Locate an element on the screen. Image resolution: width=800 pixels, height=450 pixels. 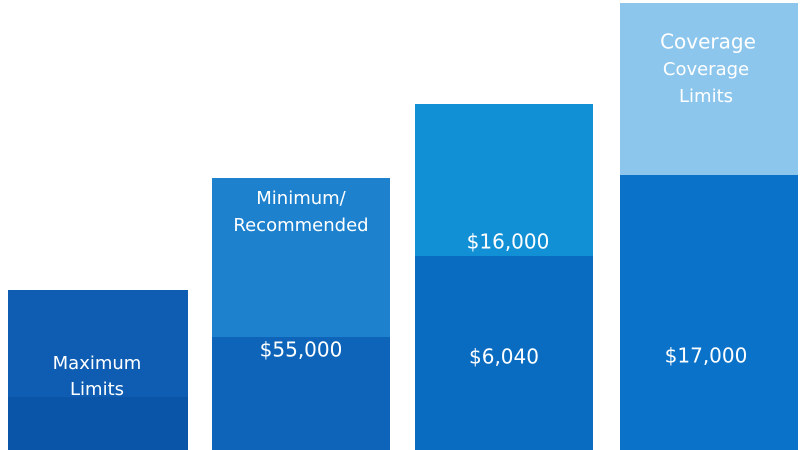
column: Maximum Limits is located at coordinates (98, 370).